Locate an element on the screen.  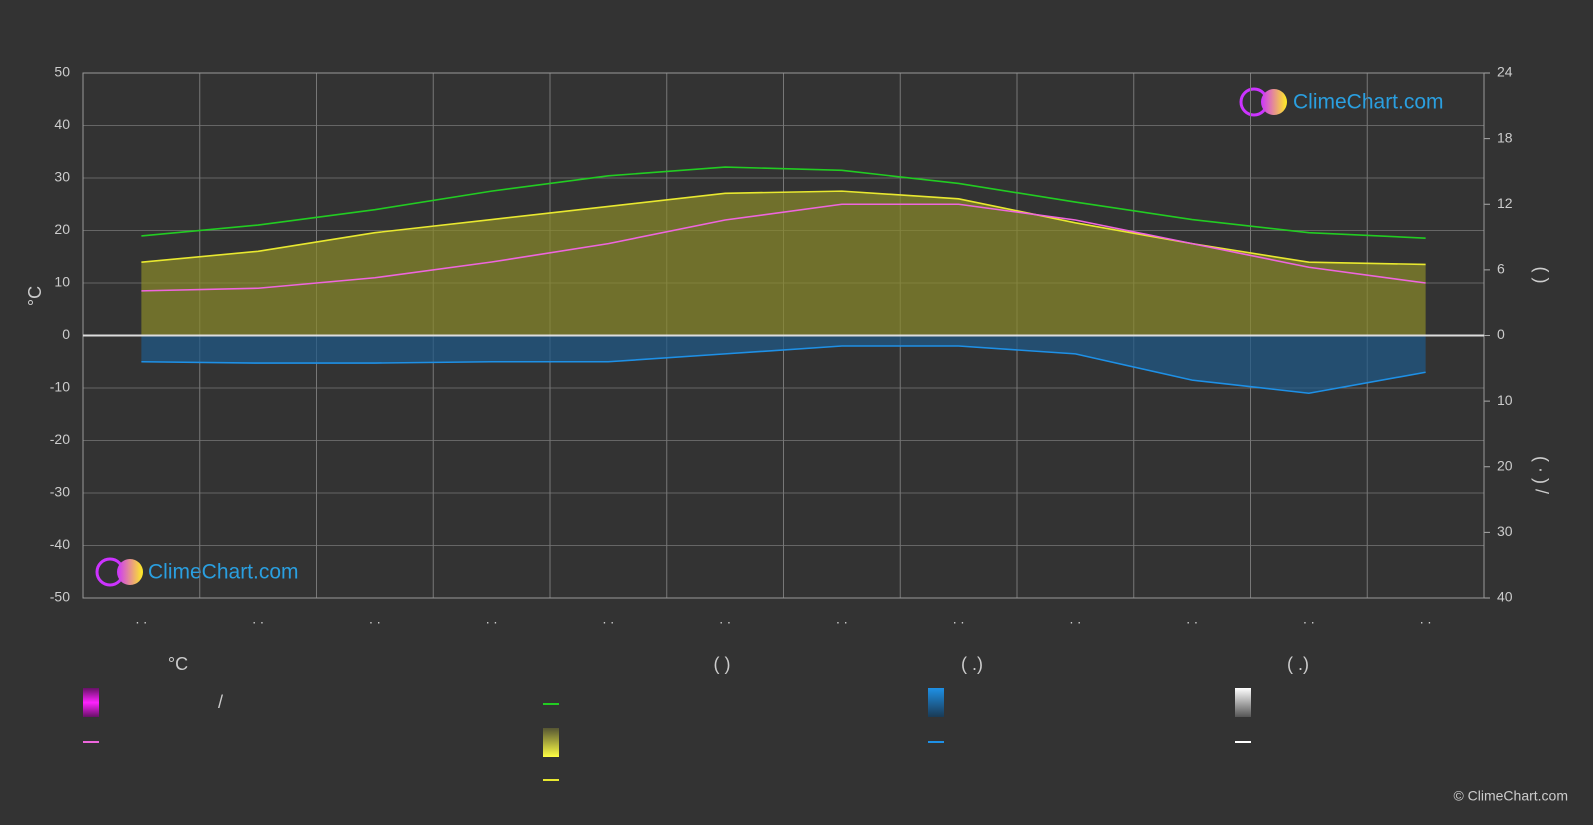
copyright: © ClimeChart.com is located at coordinates (1510, 796).